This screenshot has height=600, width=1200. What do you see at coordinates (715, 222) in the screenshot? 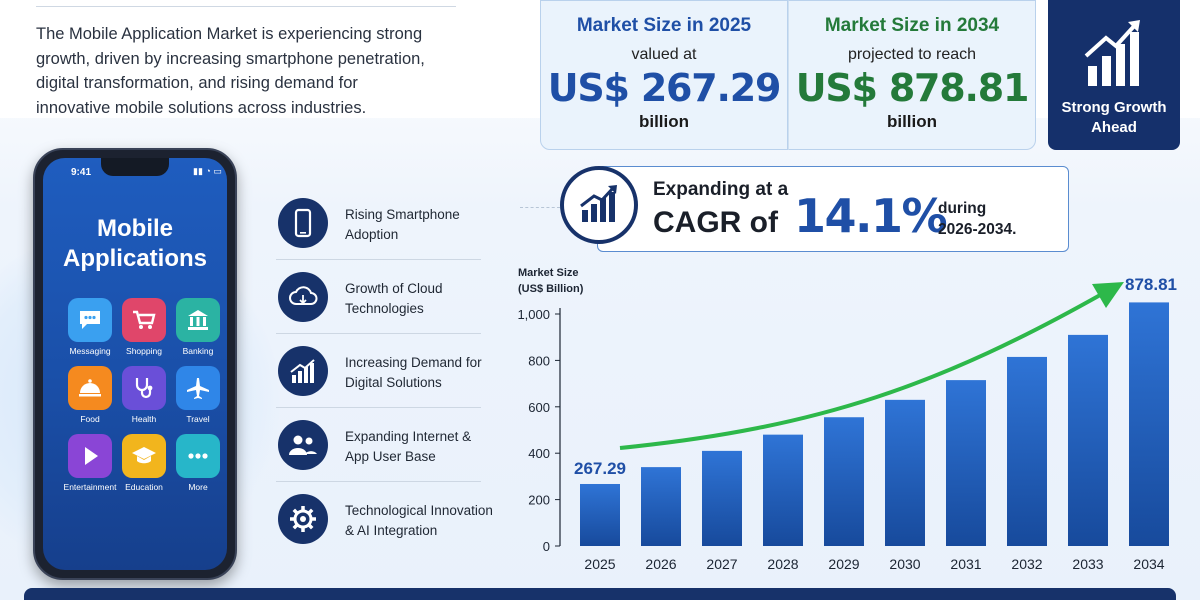
I see `cagr-line2: CAGR of` at bounding box center [715, 222].